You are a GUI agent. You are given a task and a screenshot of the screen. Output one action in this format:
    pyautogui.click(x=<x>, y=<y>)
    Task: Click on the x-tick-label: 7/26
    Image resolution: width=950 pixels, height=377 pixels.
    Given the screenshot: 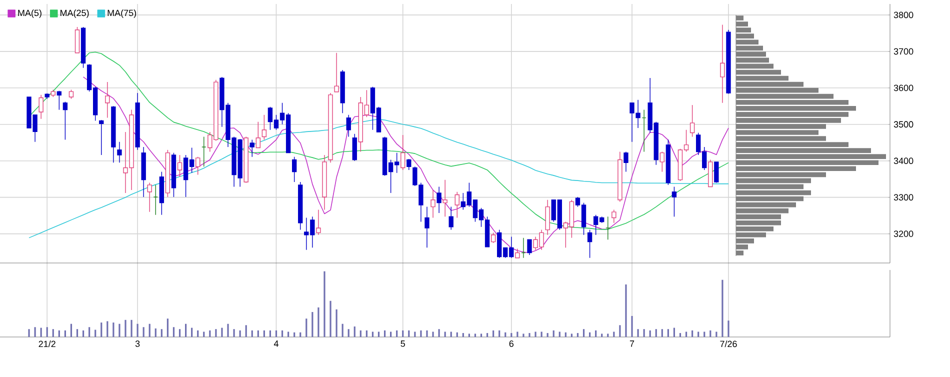 What is the action you would take?
    pyautogui.click(x=728, y=344)
    